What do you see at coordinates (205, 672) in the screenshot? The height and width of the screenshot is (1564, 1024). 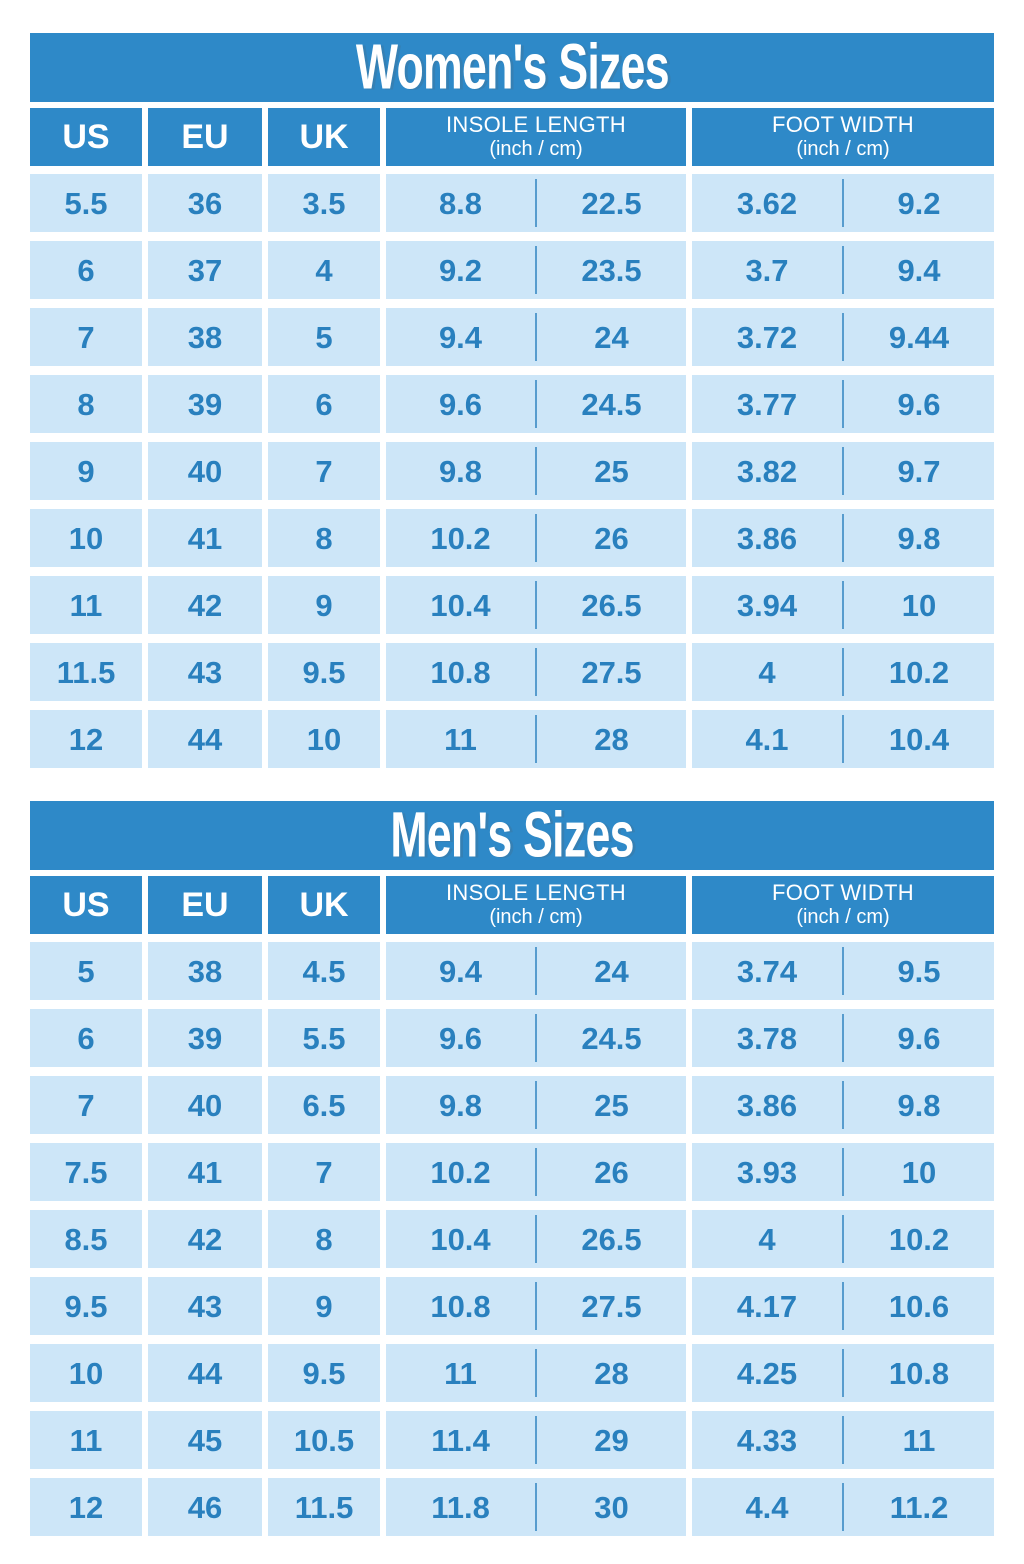 I see `eu-size-cell: 43` at bounding box center [205, 672].